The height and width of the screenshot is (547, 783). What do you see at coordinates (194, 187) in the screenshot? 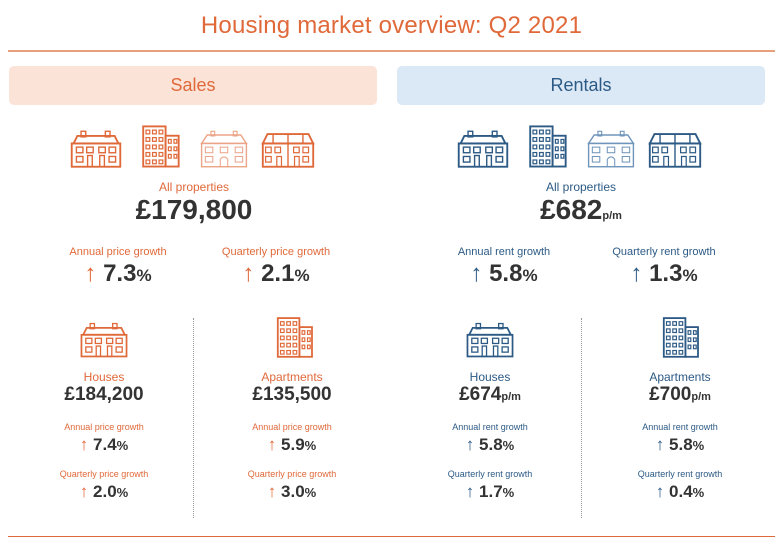
I see `sales-all-label: All properties` at bounding box center [194, 187].